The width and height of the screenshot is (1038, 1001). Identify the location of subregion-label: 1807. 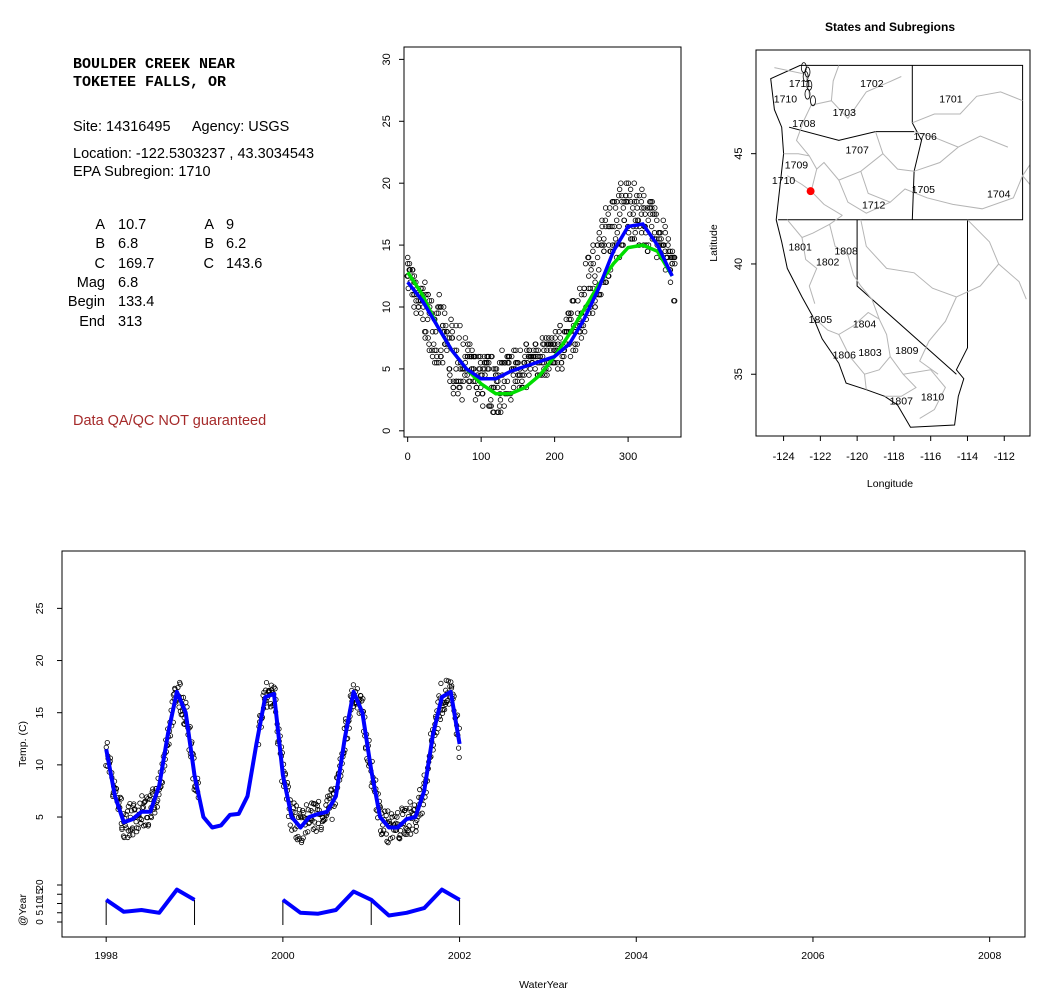
(902, 402).